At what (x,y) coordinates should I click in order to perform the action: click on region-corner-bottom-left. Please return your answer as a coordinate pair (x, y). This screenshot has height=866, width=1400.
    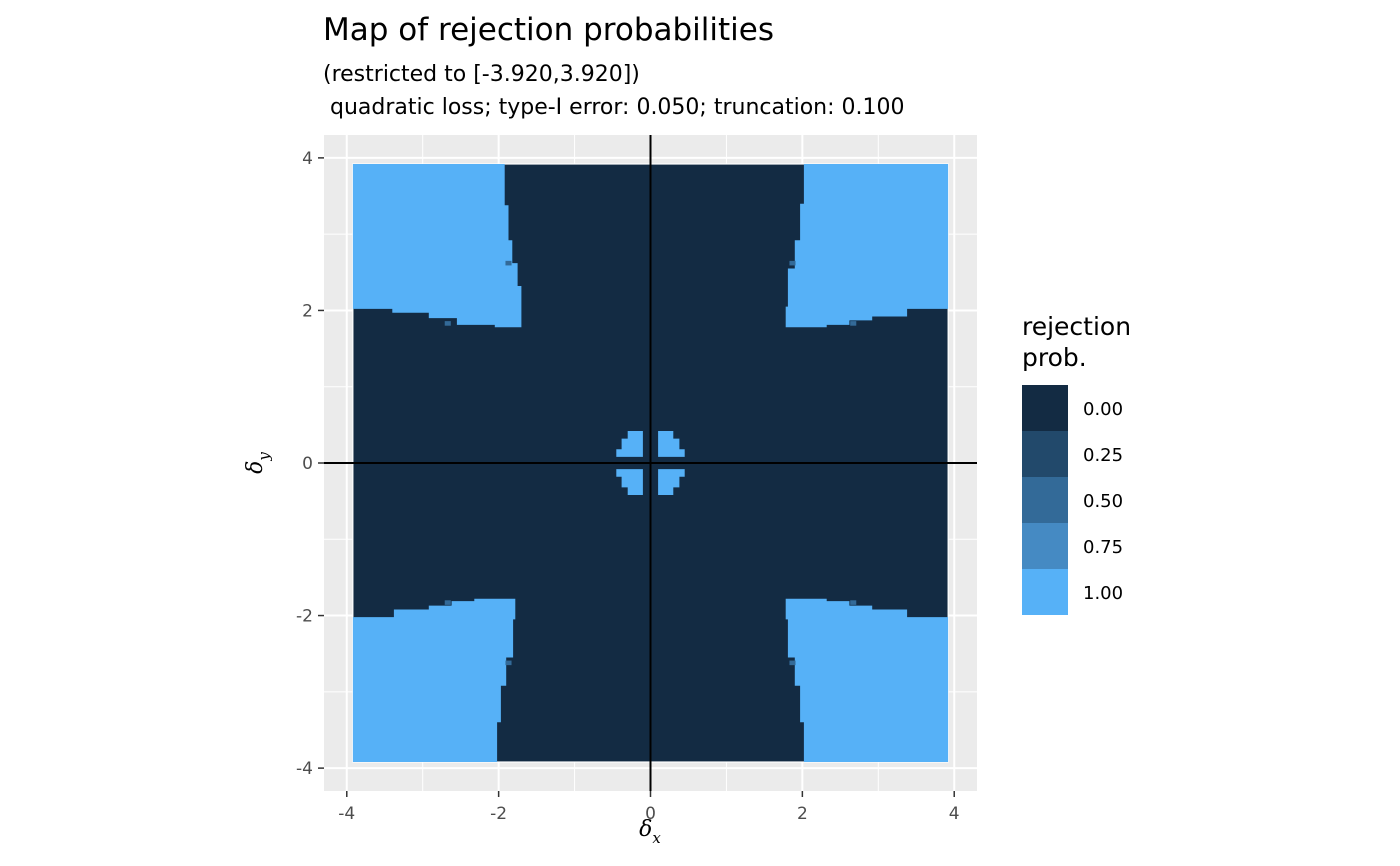
    Looking at the image, I should click on (434, 680).